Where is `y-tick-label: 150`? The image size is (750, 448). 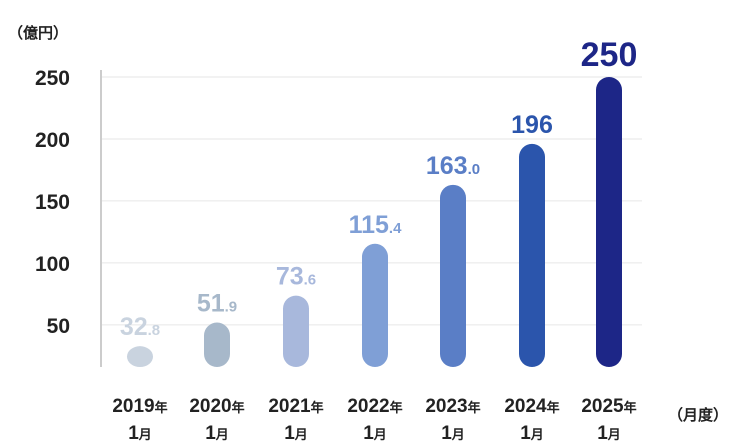
y-tick-label: 150 is located at coordinates (52, 202).